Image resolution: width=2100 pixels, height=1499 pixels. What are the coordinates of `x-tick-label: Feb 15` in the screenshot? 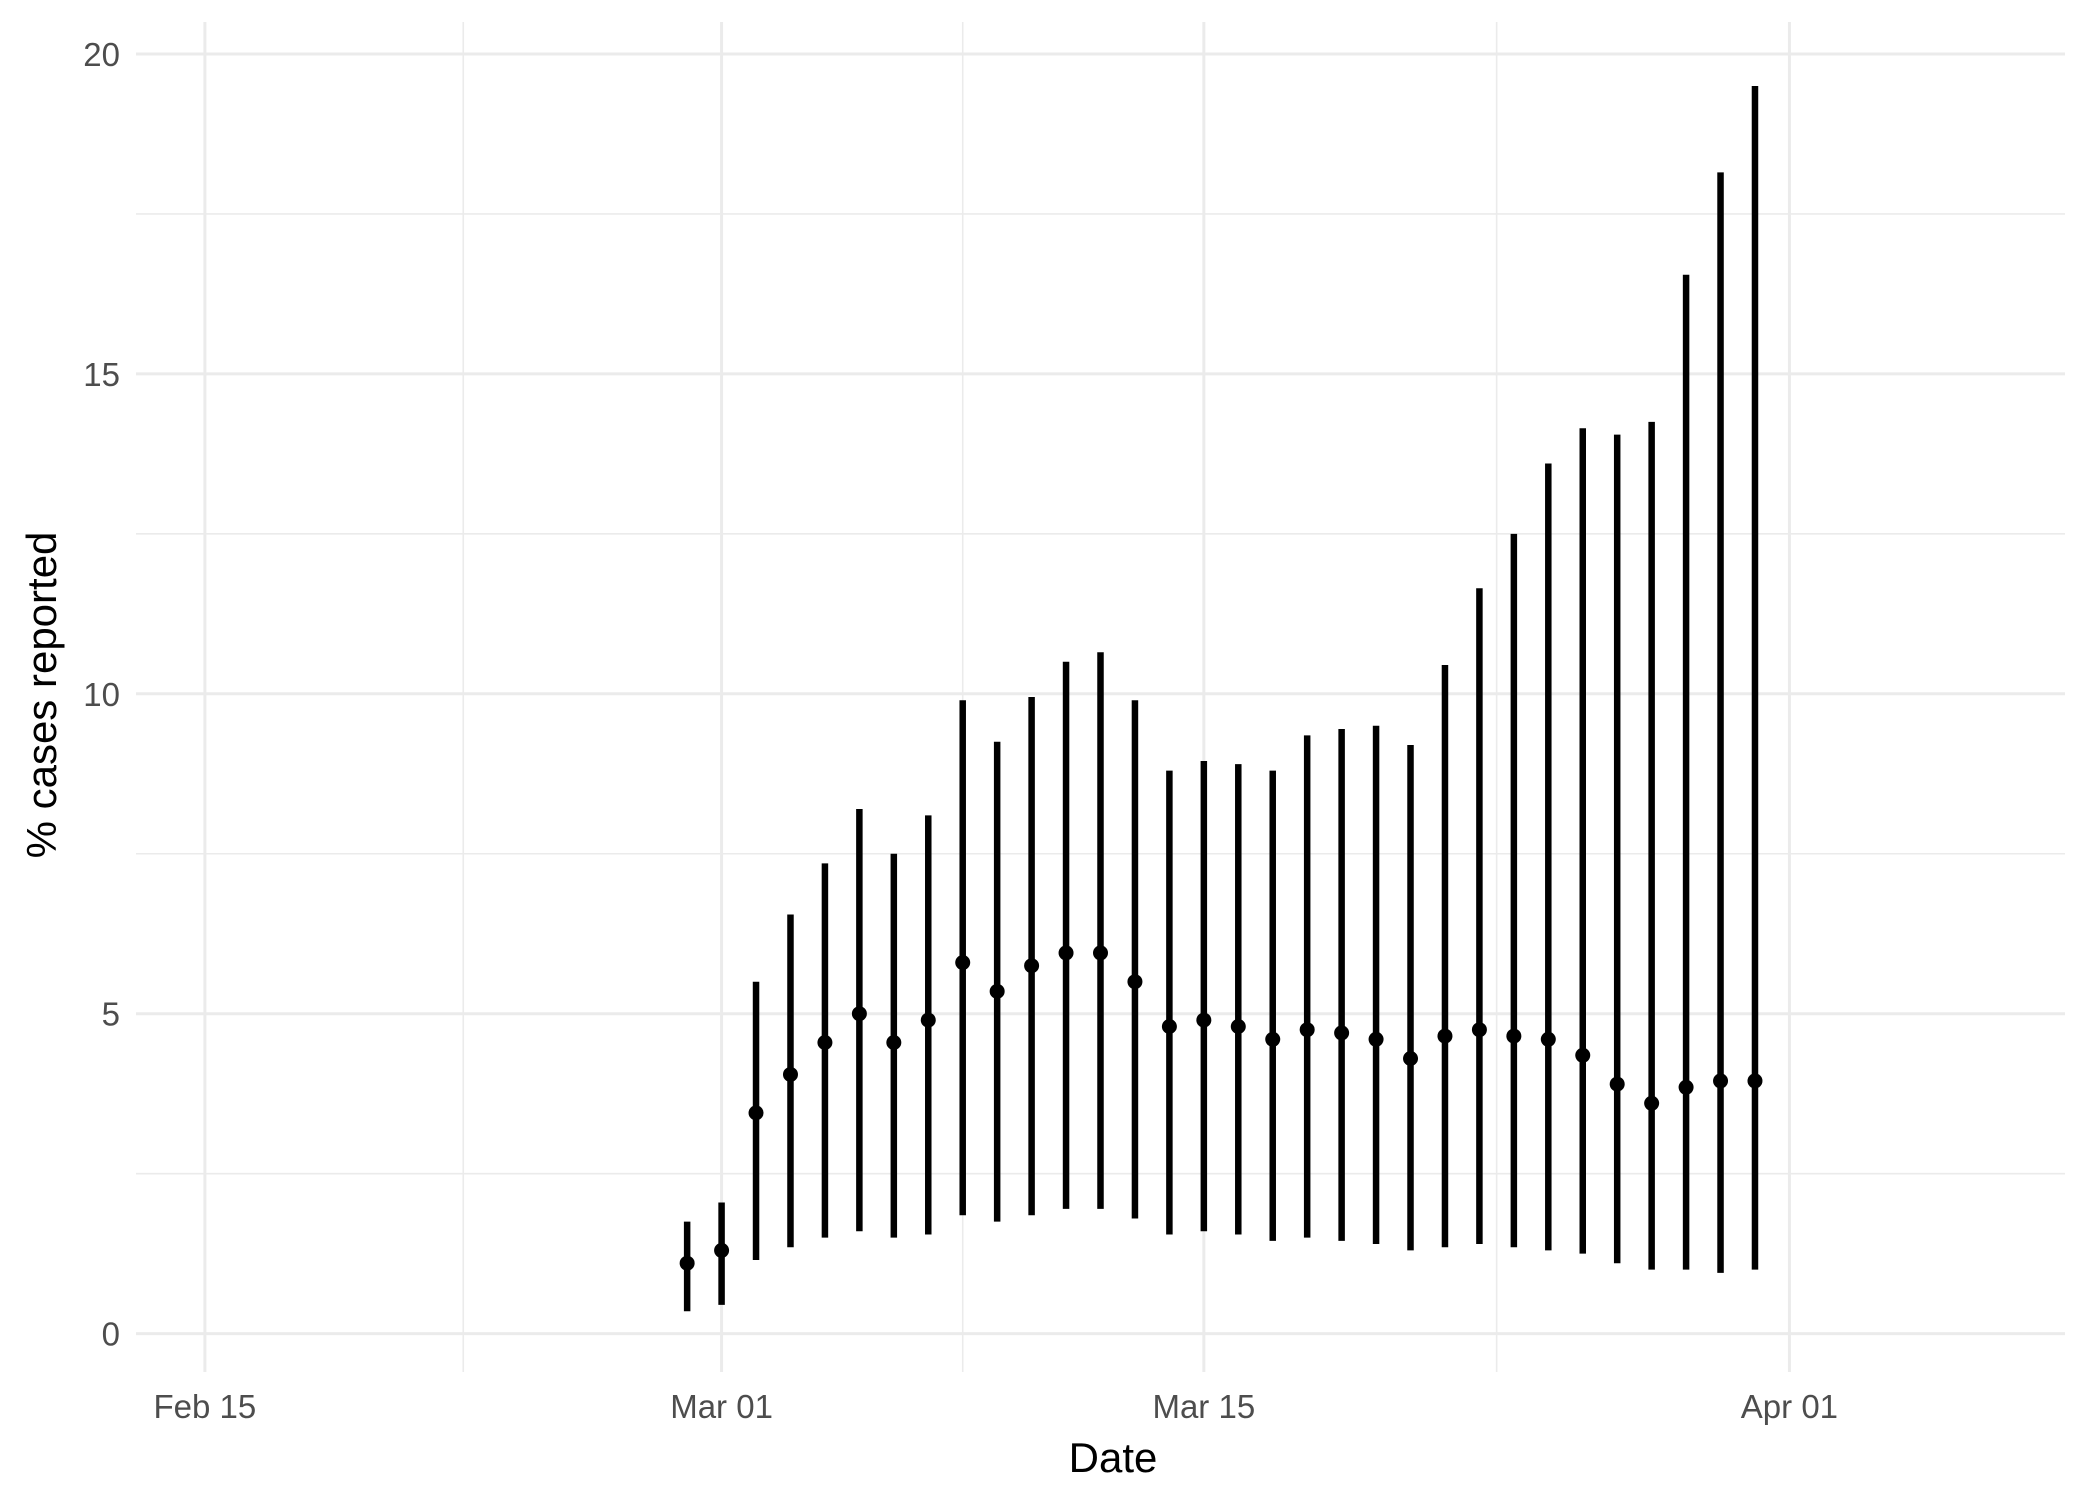 It's located at (205, 1406).